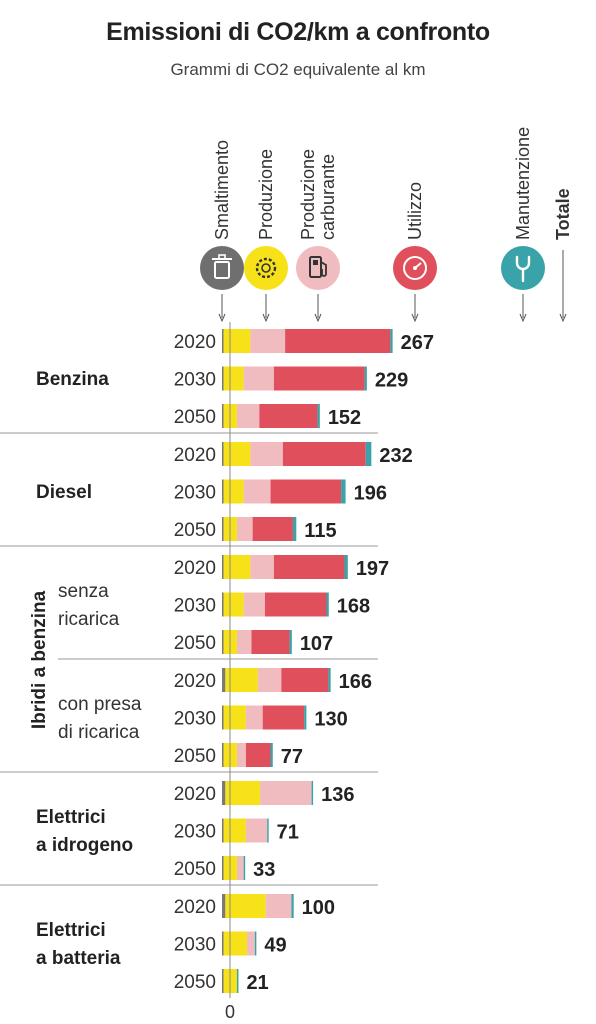  I want to click on total-value-label: 152, so click(344, 418).